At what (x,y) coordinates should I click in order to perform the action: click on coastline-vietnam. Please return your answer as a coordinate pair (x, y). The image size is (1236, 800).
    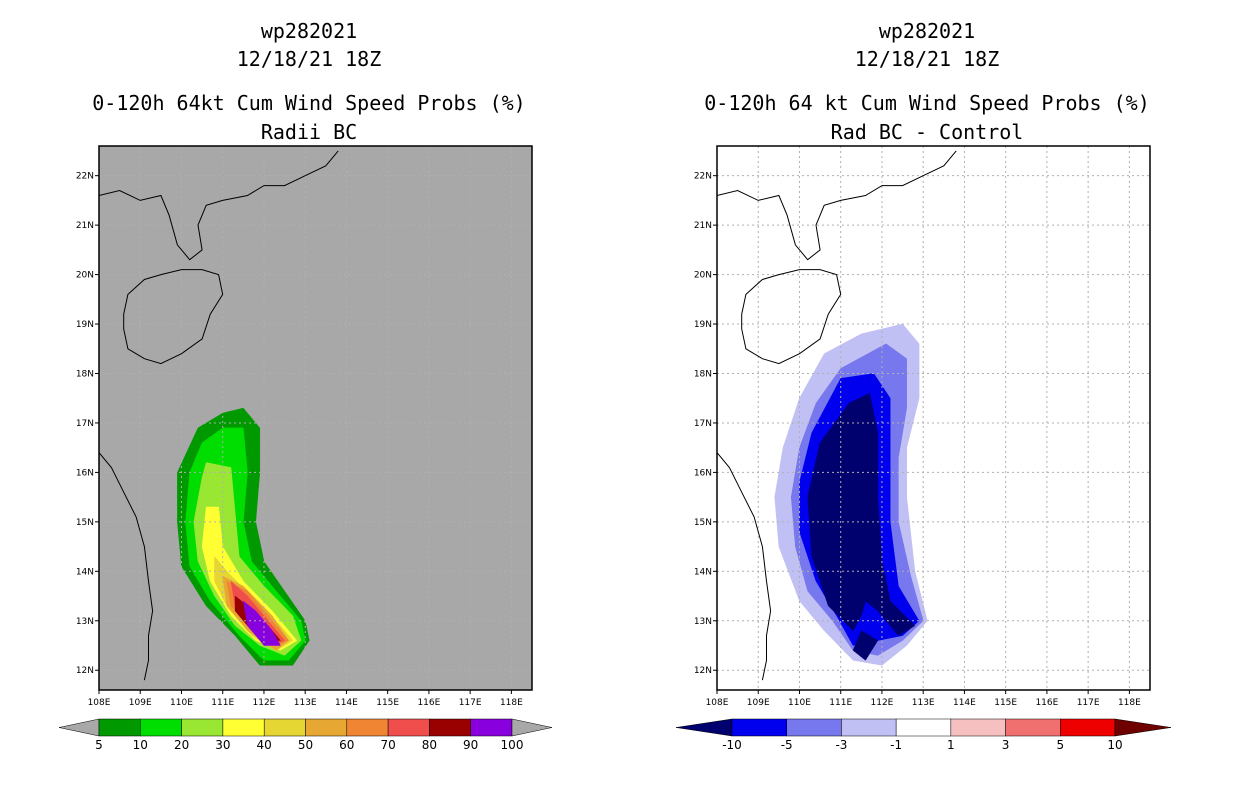
    Looking at the image, I should click on (744, 566).